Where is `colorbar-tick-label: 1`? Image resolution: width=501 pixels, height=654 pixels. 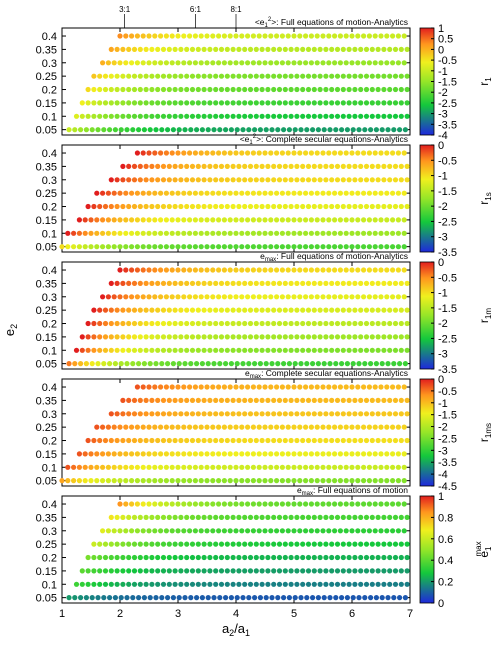
colorbar-tick-label: 1 is located at coordinates (441, 497).